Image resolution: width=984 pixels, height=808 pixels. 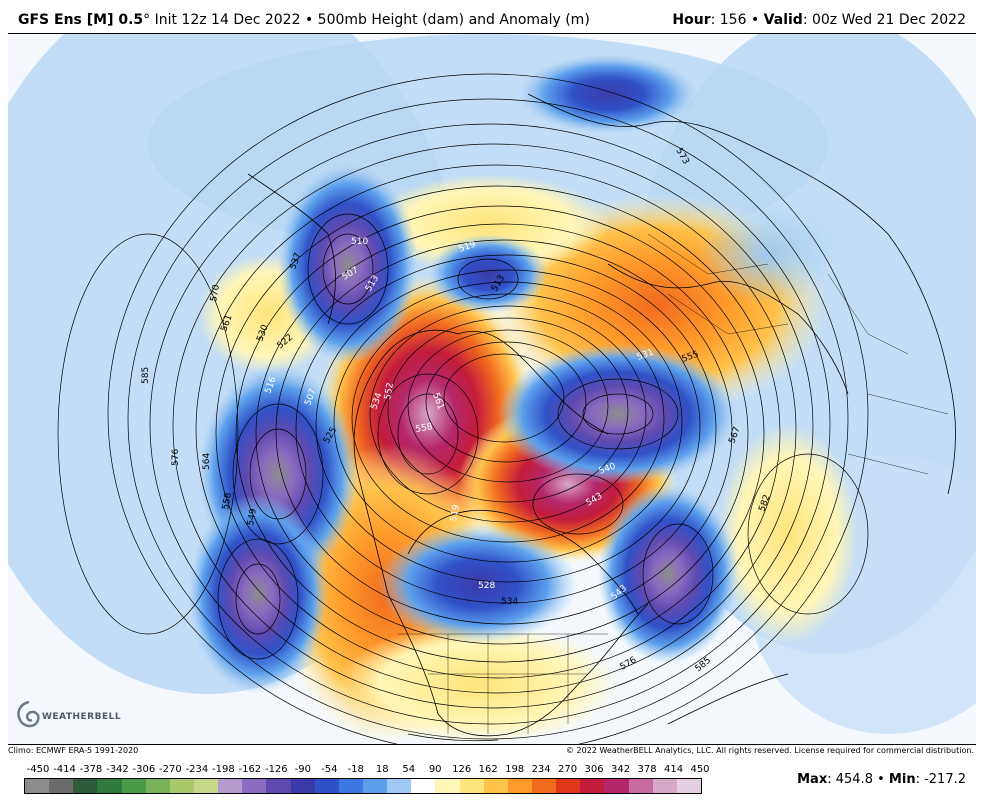 I want to click on valid-label: Valid, so click(x=783, y=20).